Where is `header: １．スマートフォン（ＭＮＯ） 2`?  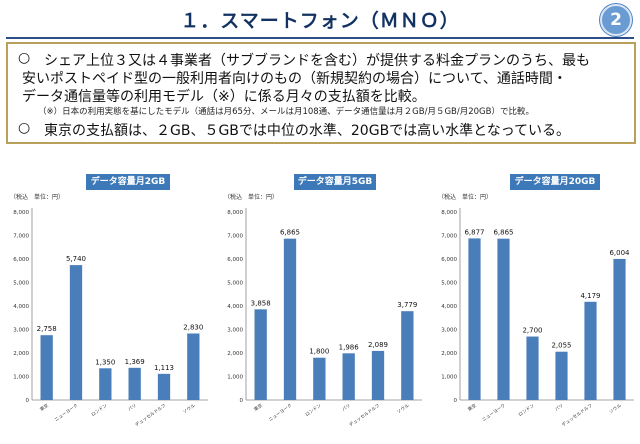
header: １．スマートフォン（ＭＮＯ） 2 is located at coordinates (320, 20).